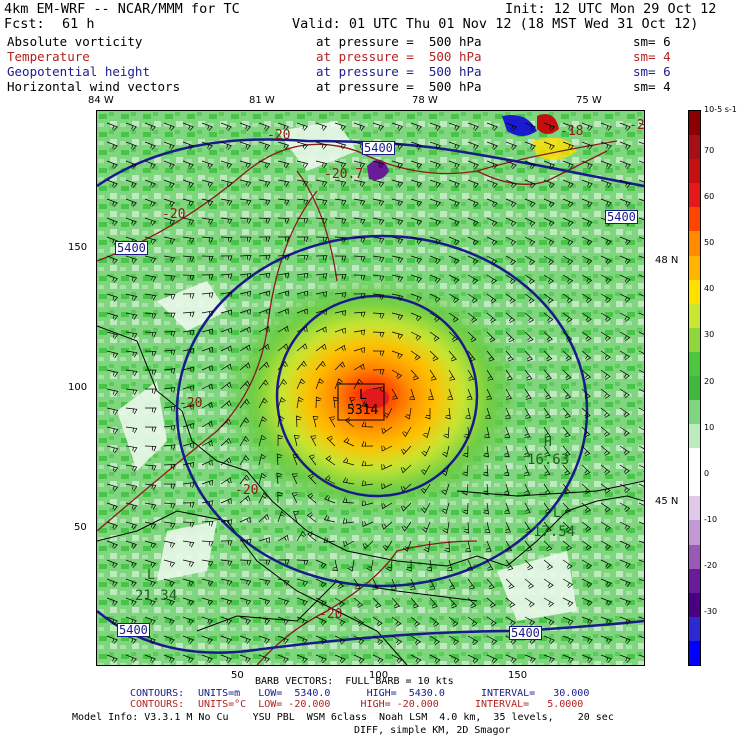 This screenshot has height=740, width=740. What do you see at coordinates (709, 381) in the screenshot?
I see `colorbar-tick-label: 20` at bounding box center [709, 381].